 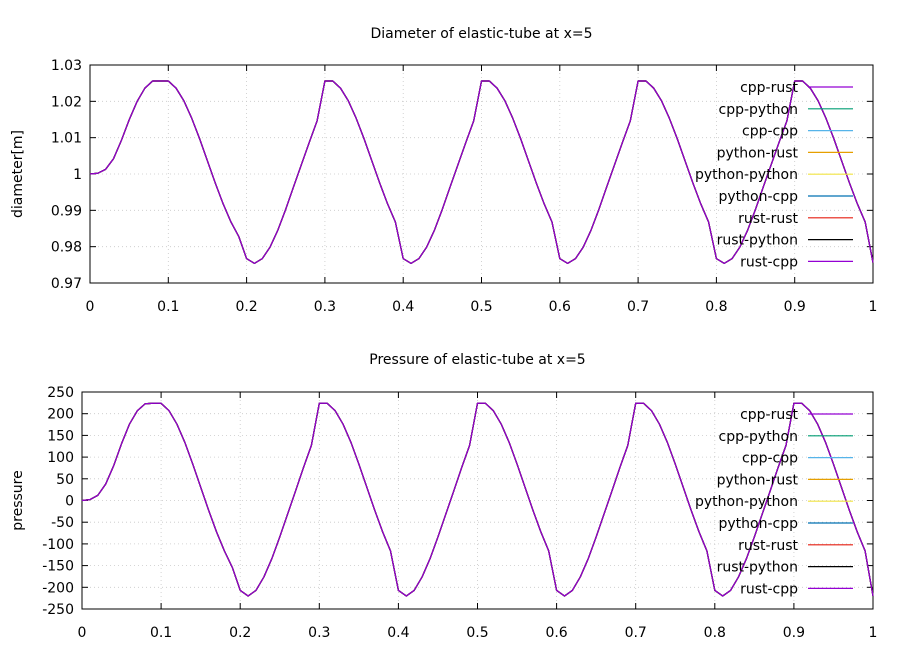 What do you see at coordinates (66, 102) in the screenshot?
I see `y-tick-label: 1.02` at bounding box center [66, 102].